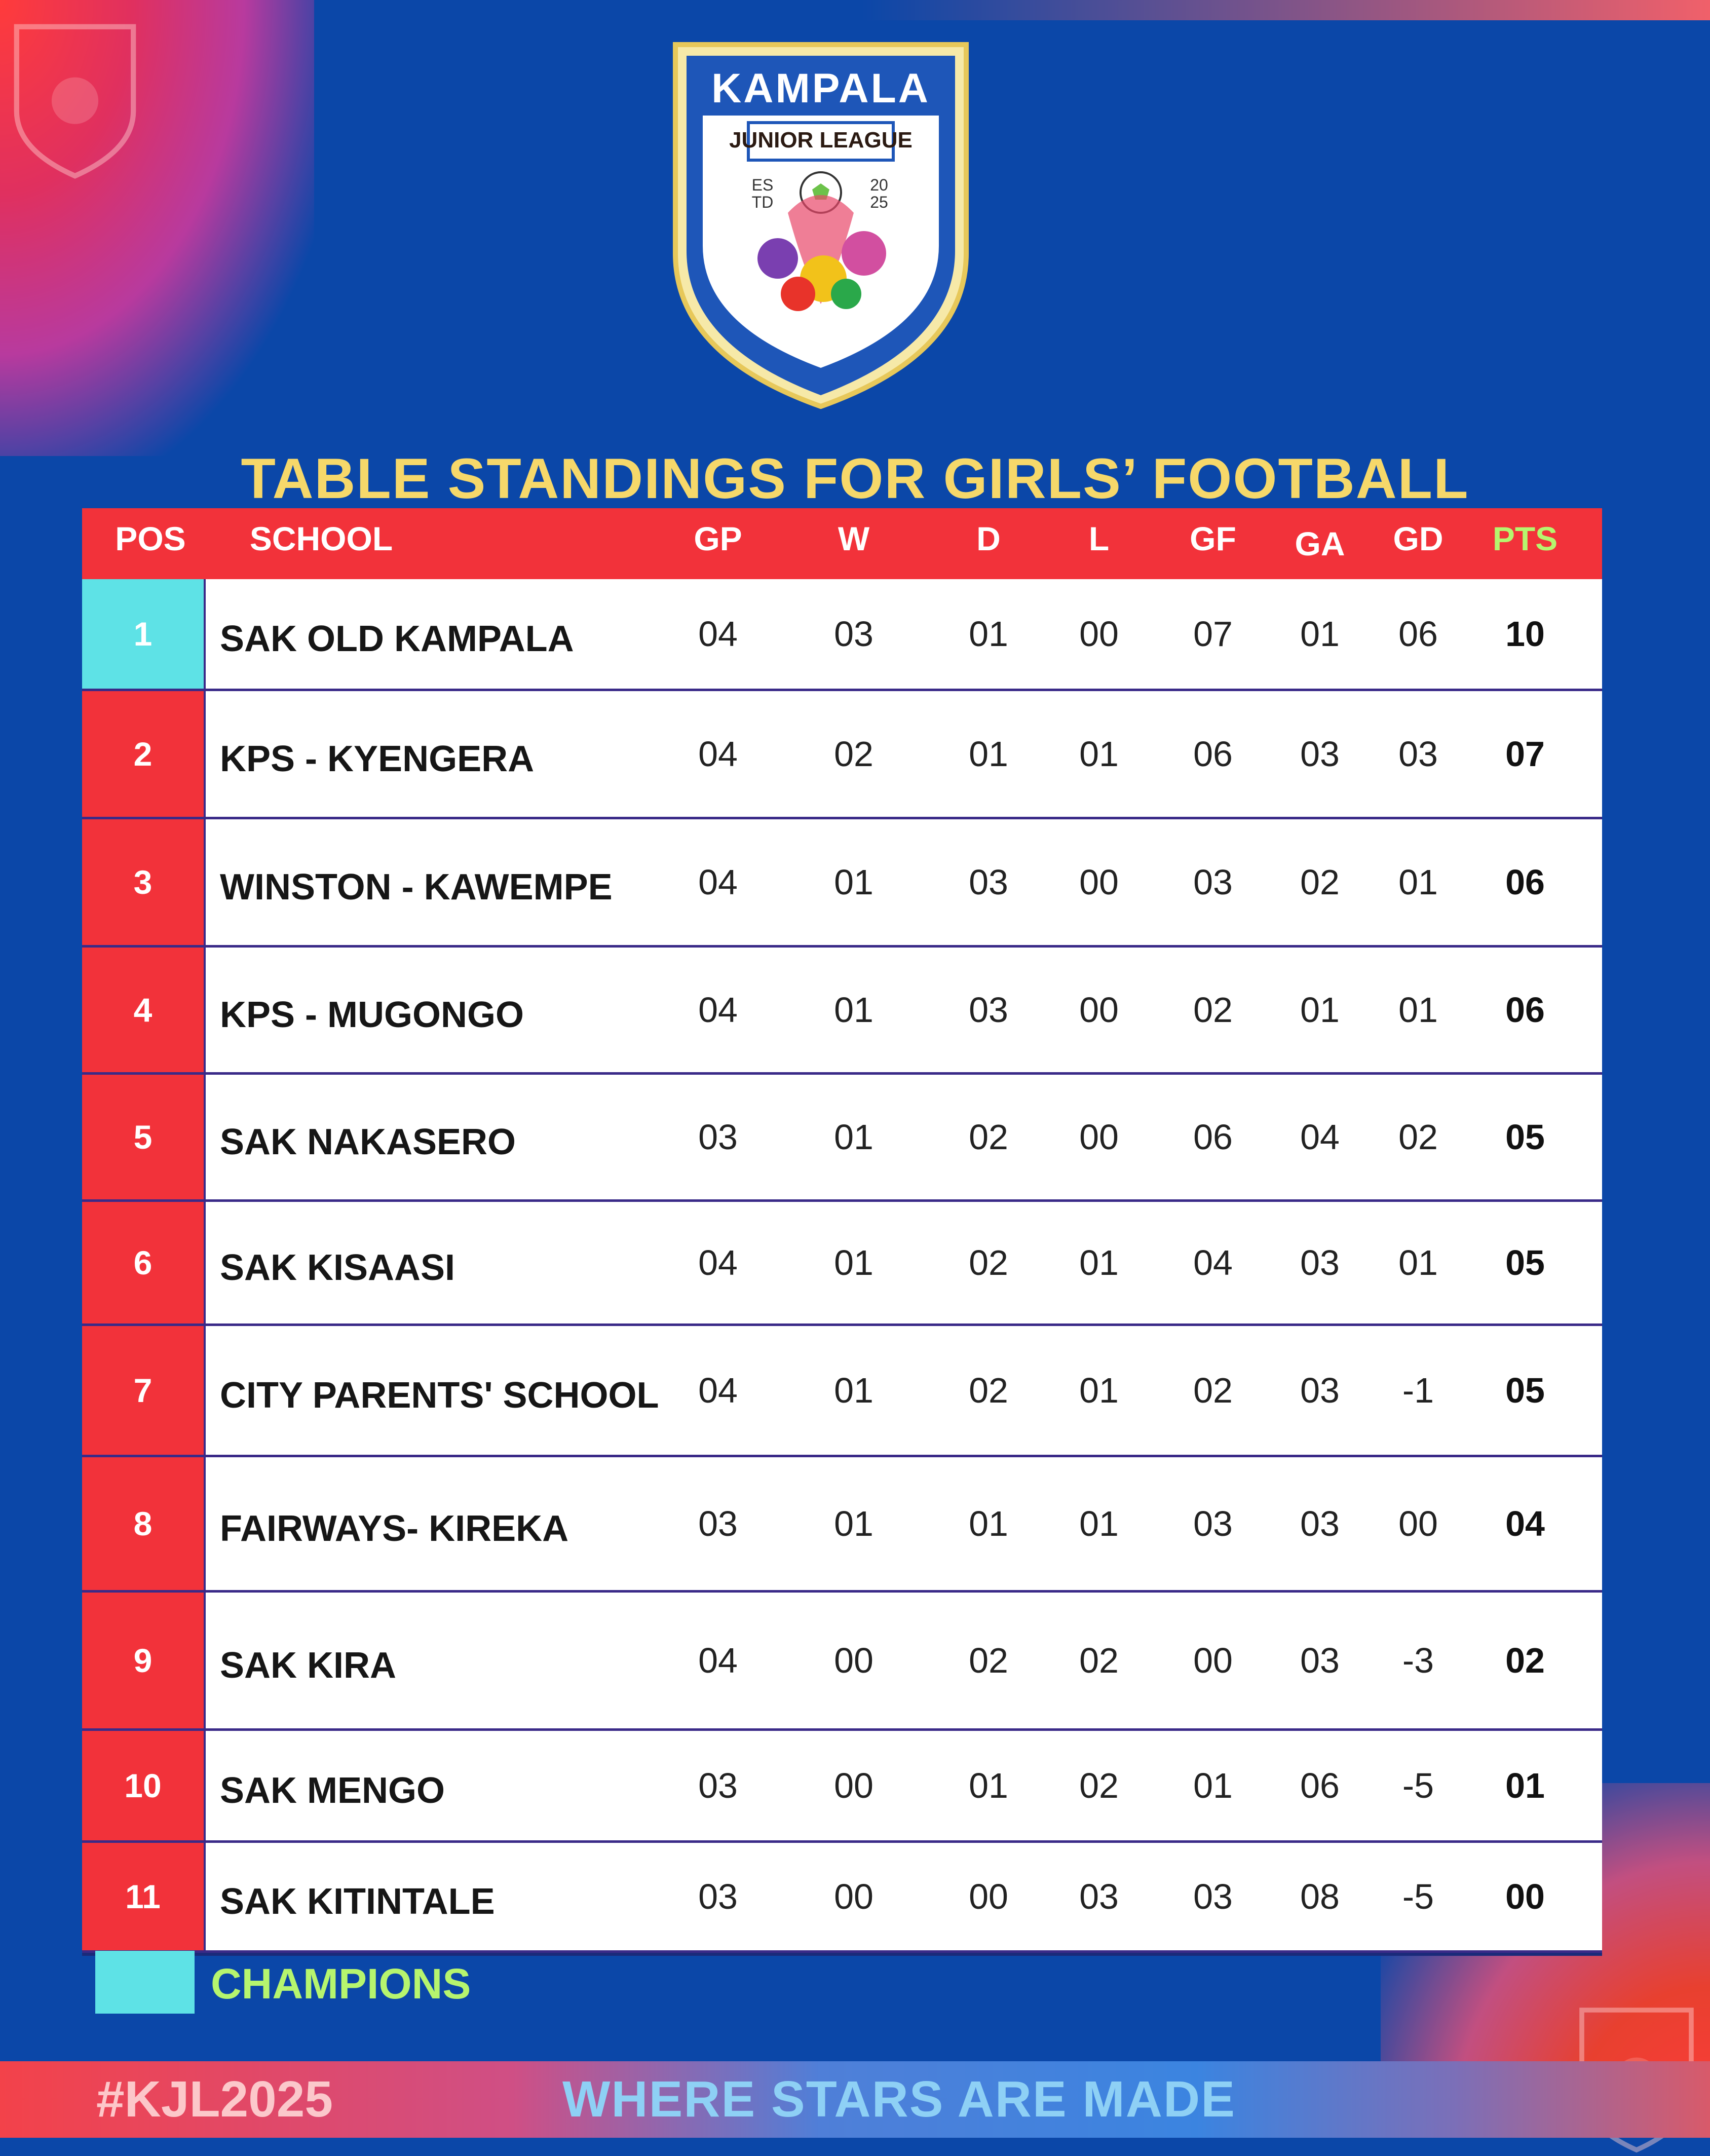  What do you see at coordinates (1418, 634) in the screenshot?
I see `gd-cell: 06` at bounding box center [1418, 634].